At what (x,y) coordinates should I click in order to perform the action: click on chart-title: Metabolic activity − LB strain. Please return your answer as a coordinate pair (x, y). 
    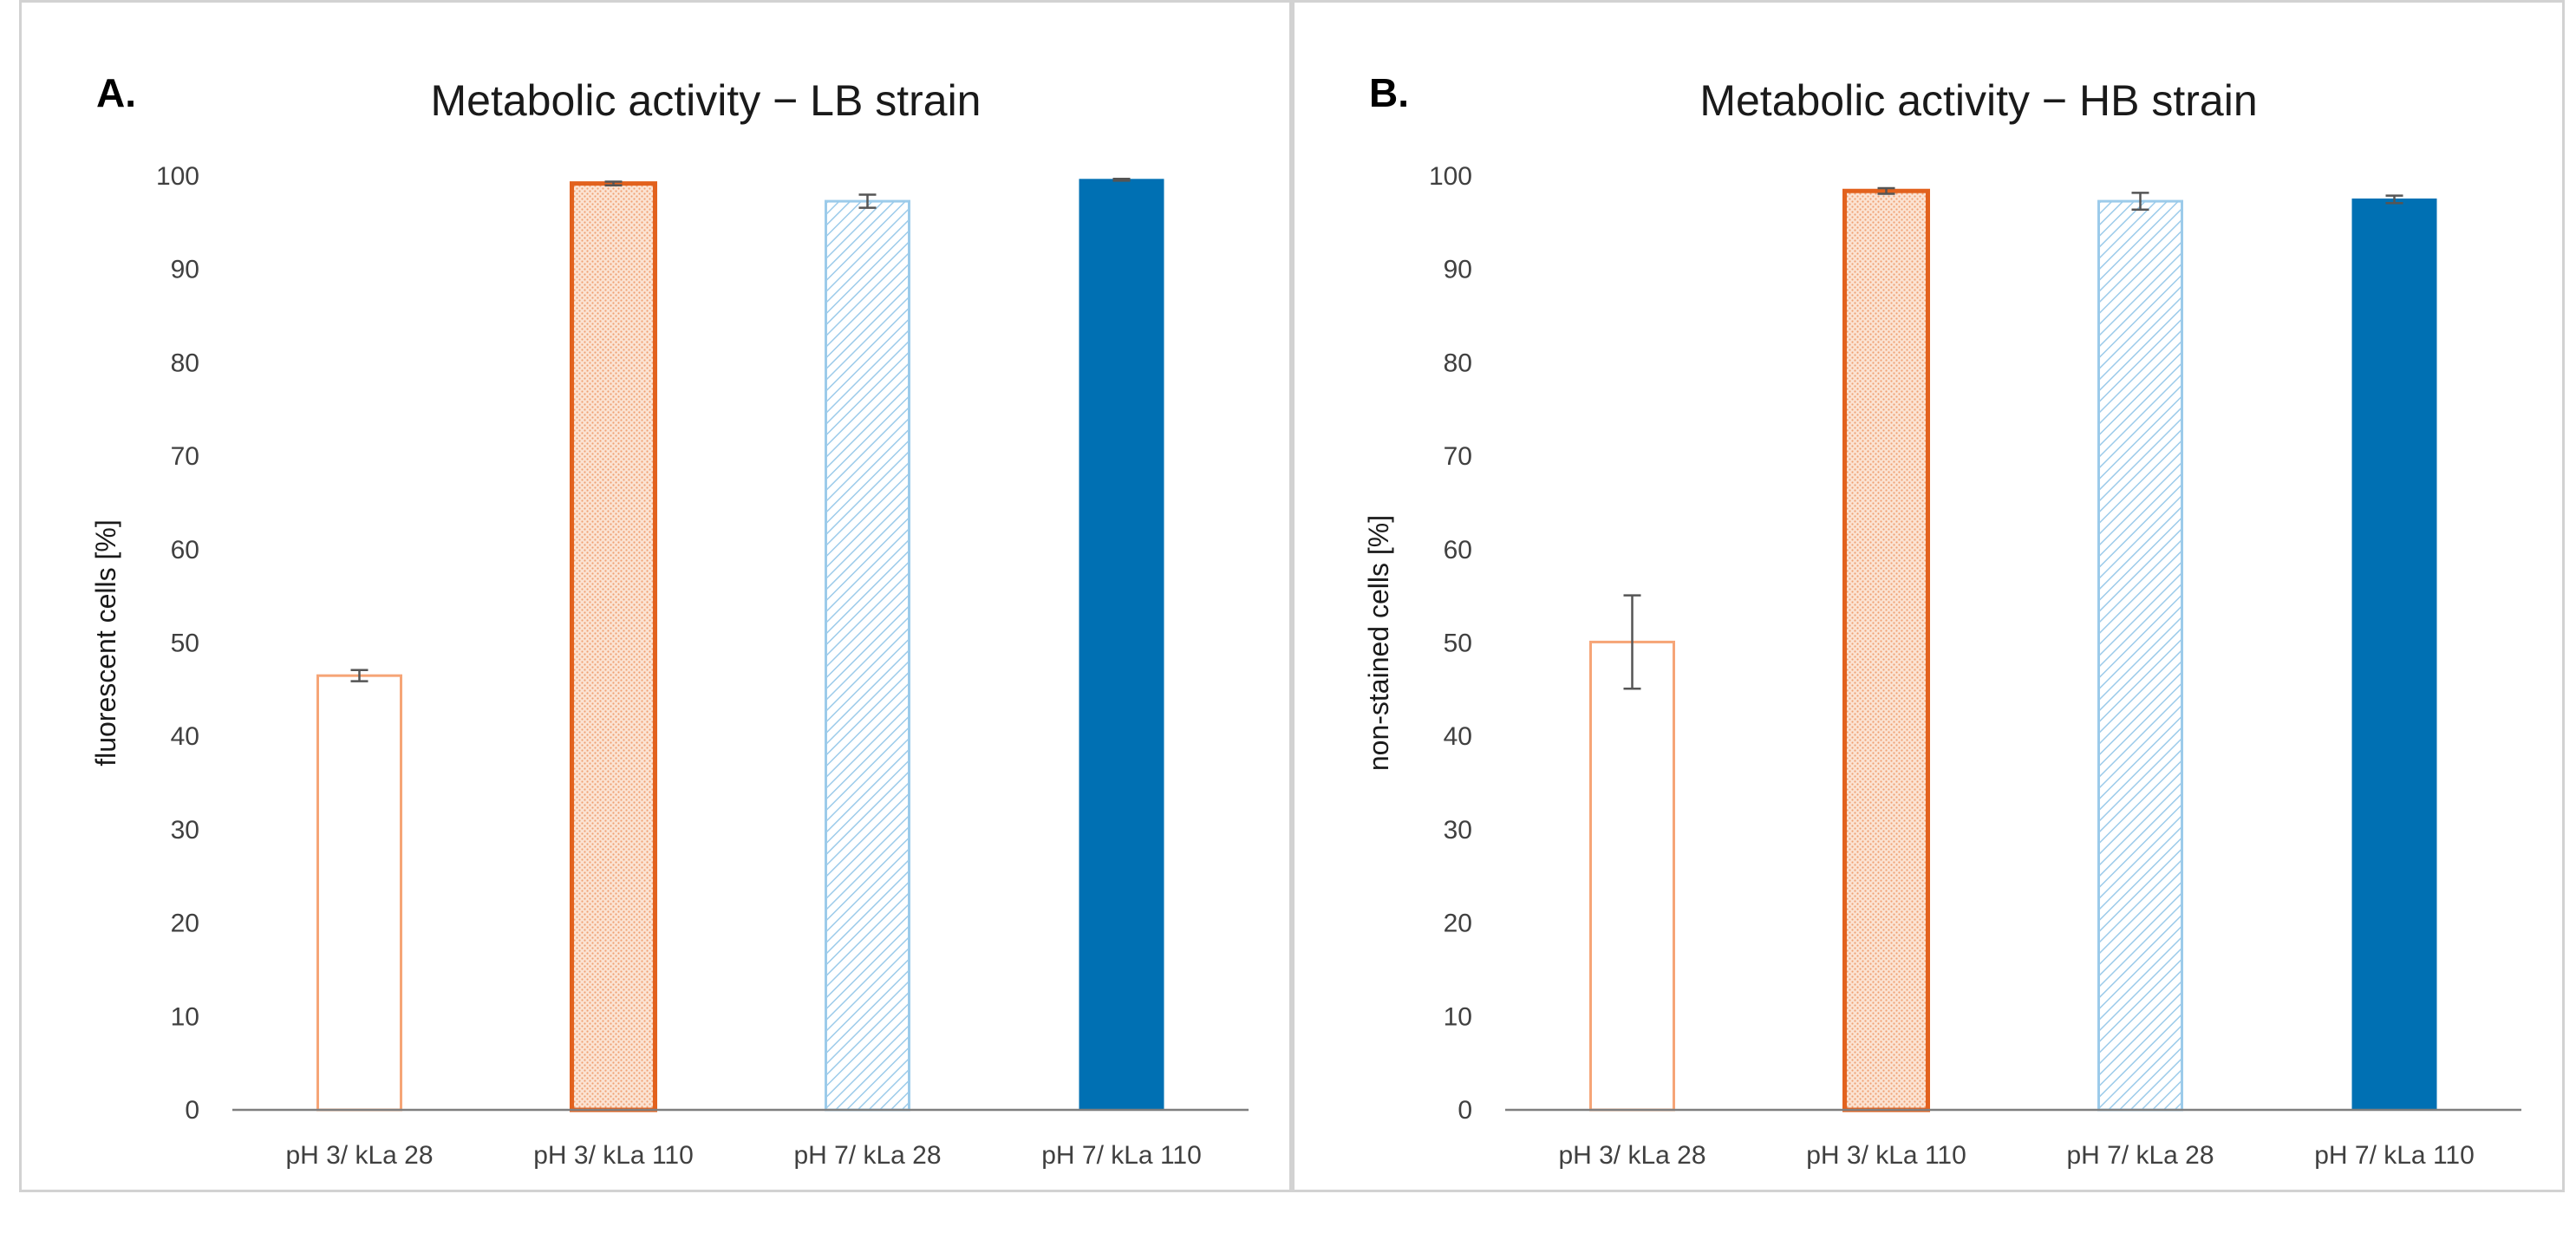
    Looking at the image, I should click on (706, 100).